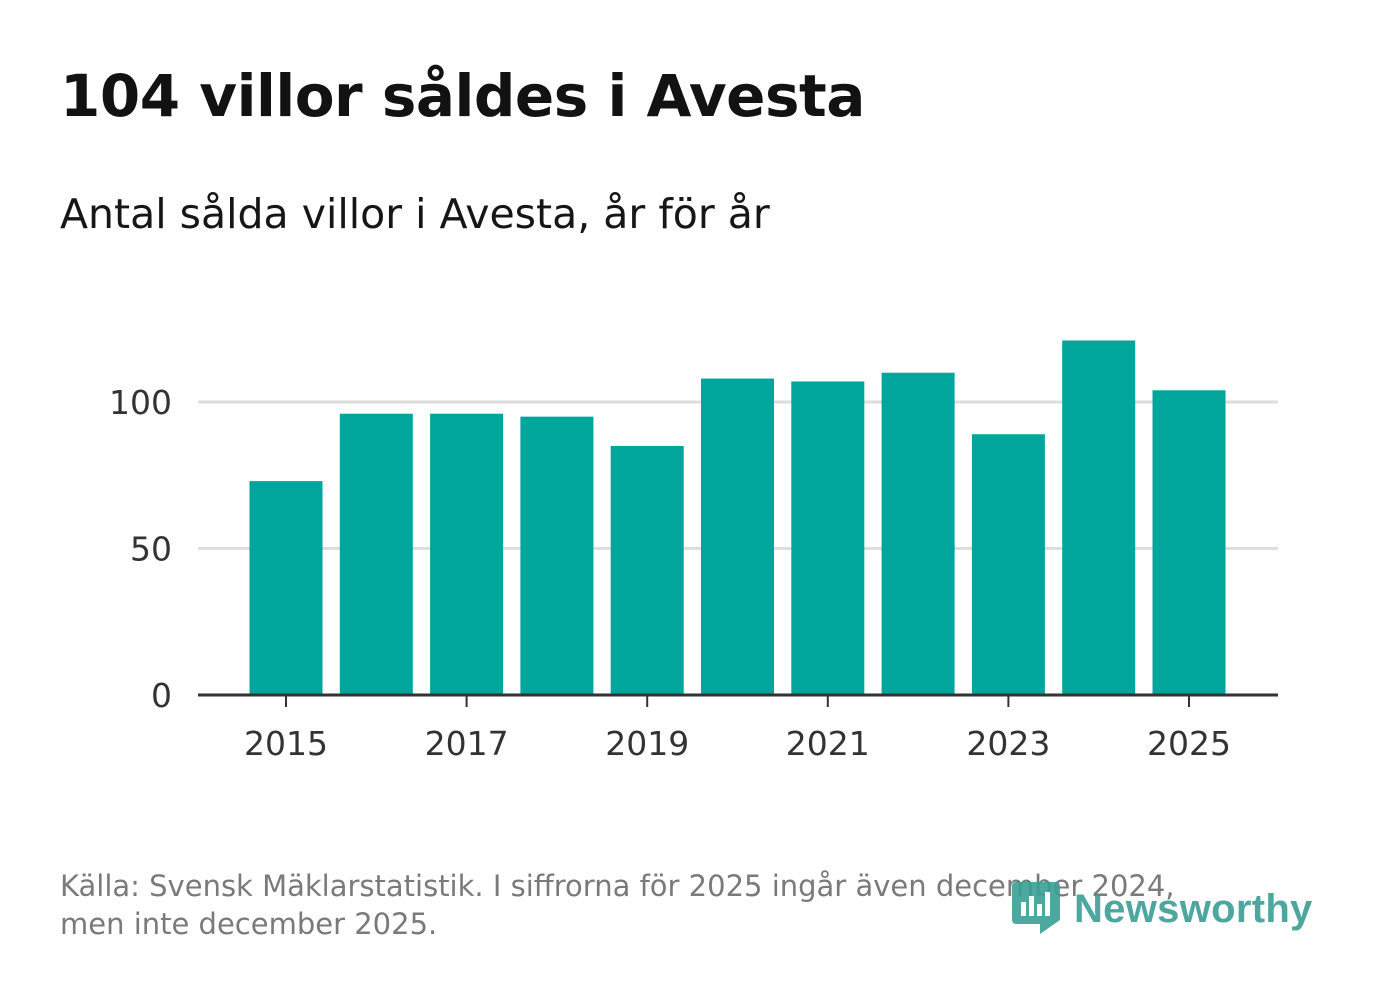 The image size is (1382, 999). Describe the element at coordinates (151, 549) in the screenshot. I see `y-tick-label-50: 50` at that location.